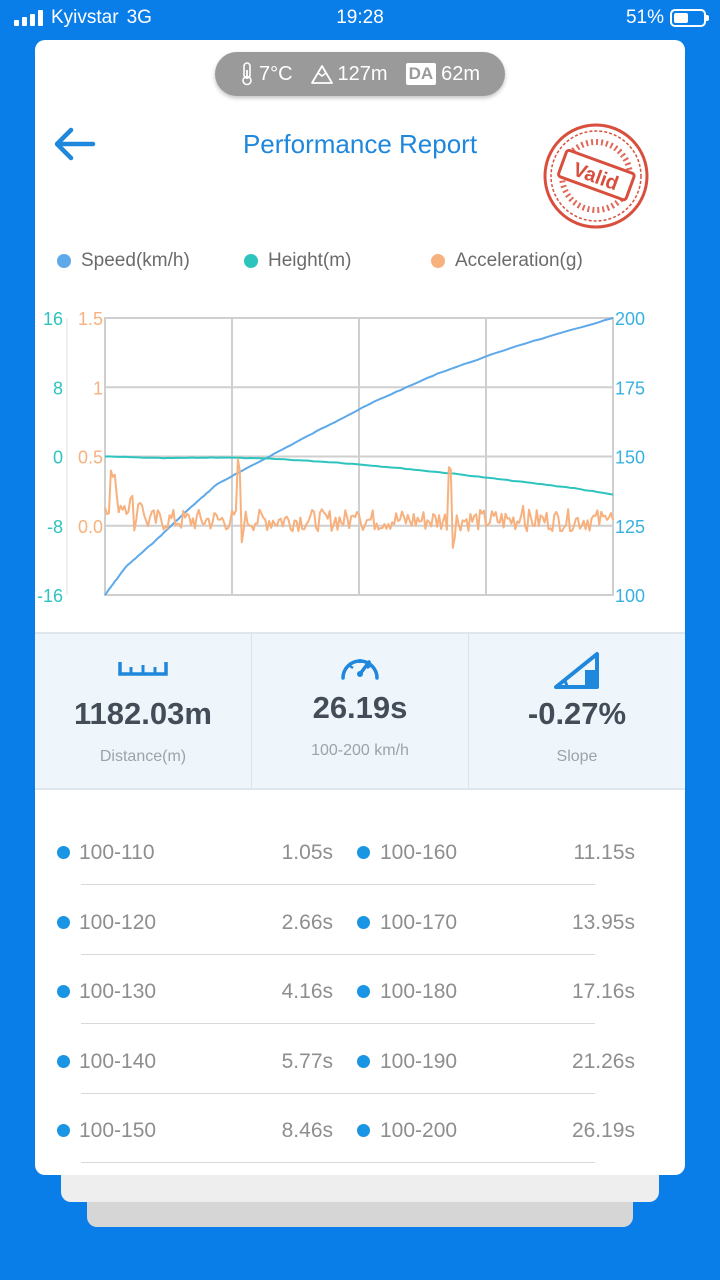 The width and height of the screenshot is (720, 1280). Describe the element at coordinates (275, 73) in the screenshot. I see `temperature-value: 7°C` at that location.